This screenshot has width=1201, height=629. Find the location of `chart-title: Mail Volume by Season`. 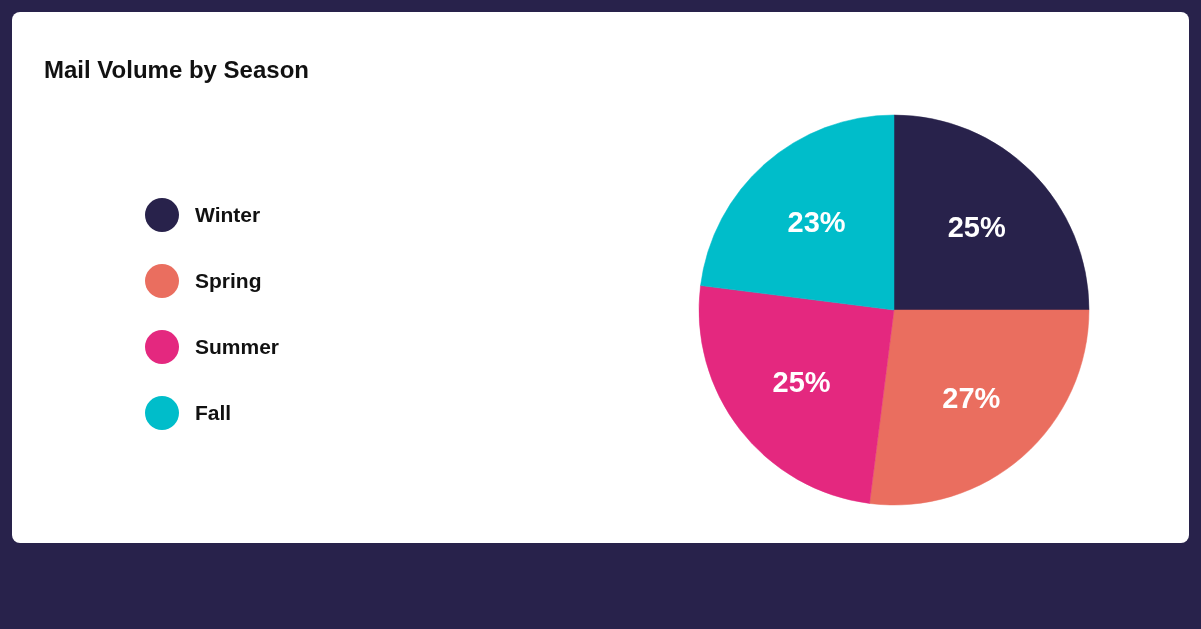

chart-title: Mail Volume by Season is located at coordinates (176, 70).